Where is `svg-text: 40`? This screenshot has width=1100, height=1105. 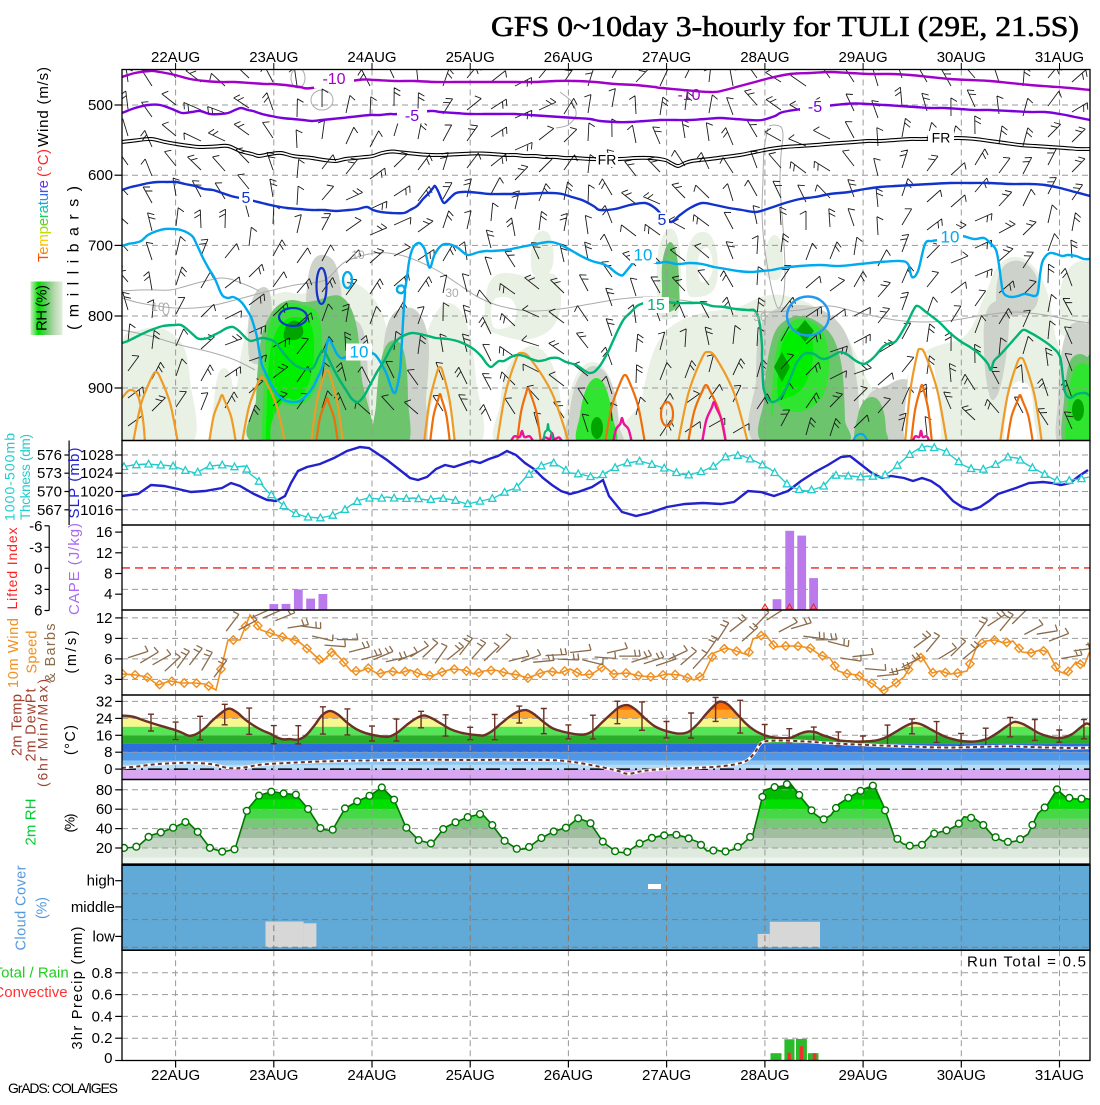
svg-text: 40 is located at coordinates (104, 829).